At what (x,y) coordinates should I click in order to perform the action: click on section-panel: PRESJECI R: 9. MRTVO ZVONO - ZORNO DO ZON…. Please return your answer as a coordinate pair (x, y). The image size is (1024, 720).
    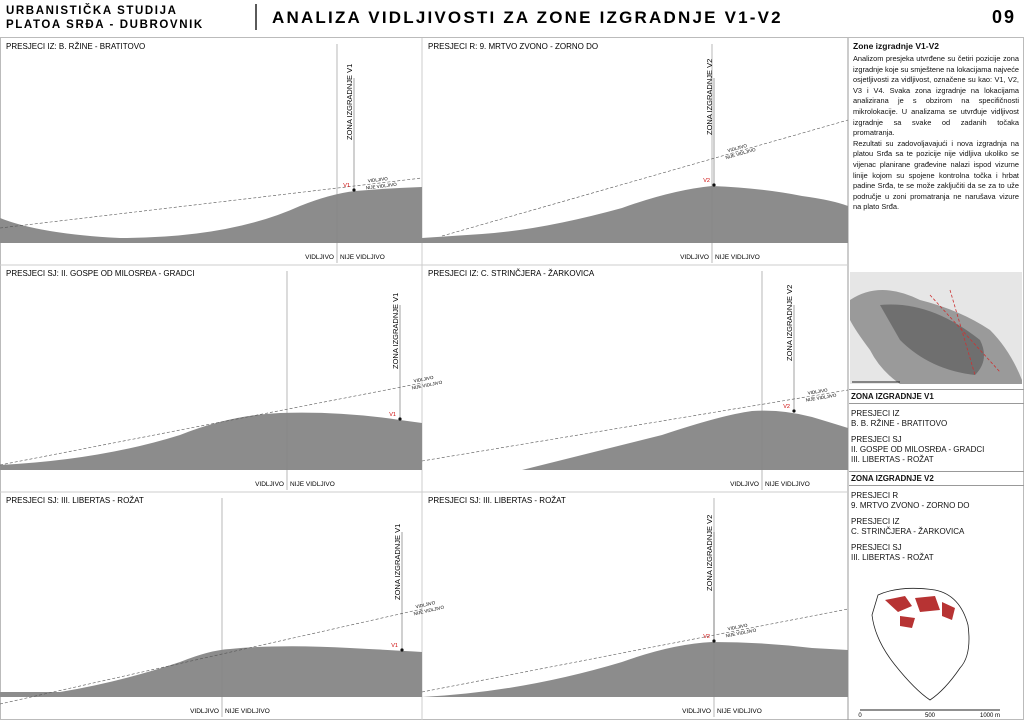
    Looking at the image, I should click on (635, 152).